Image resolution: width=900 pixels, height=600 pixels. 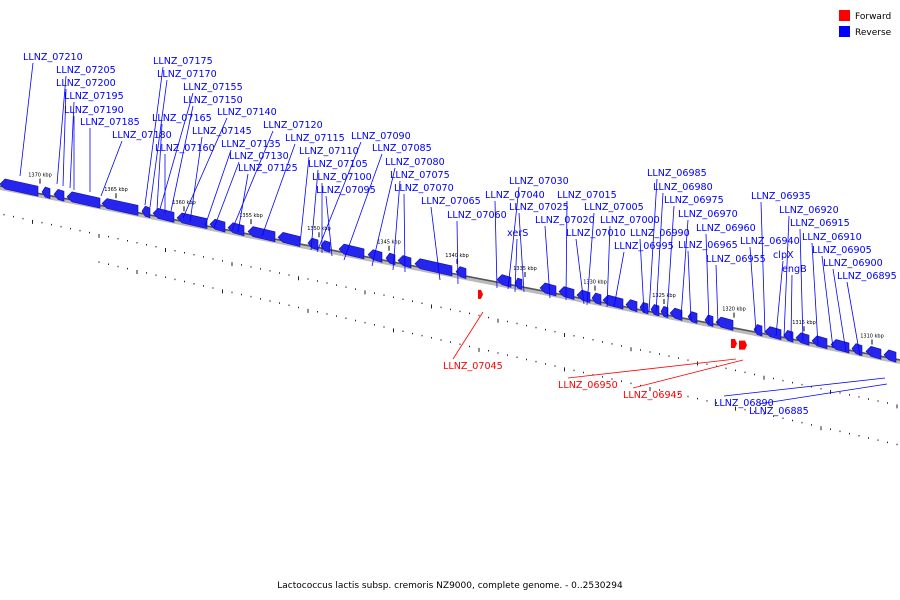 What do you see at coordinates (187, 74) in the screenshot?
I see `gene-label: LLNZ_07170` at bounding box center [187, 74].